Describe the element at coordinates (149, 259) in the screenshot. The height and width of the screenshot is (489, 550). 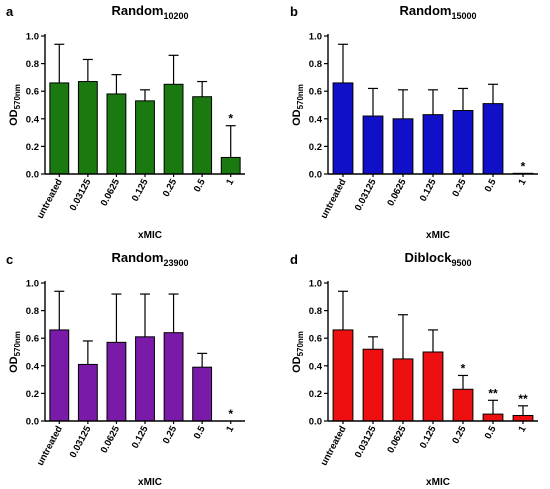
I see `chart-title: Random23900` at that location.